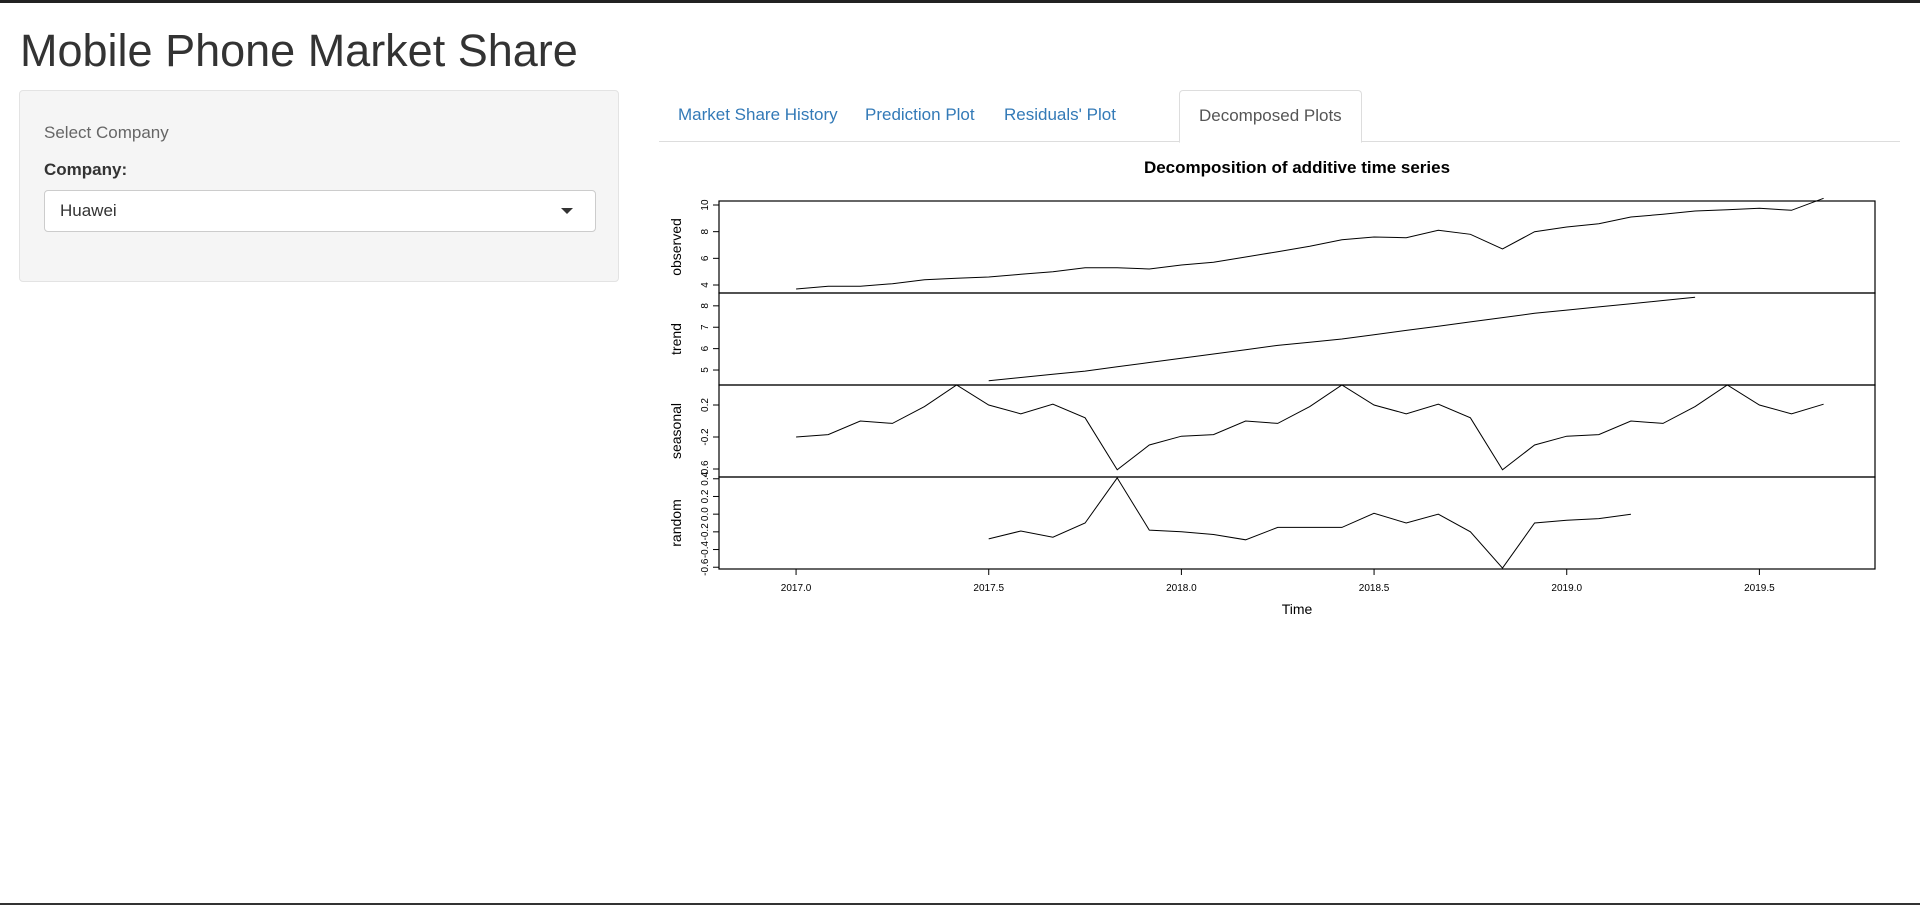 This screenshot has height=905, width=1920. Describe the element at coordinates (1374, 588) in the screenshot. I see `x-tick-label: 2018.5` at that location.